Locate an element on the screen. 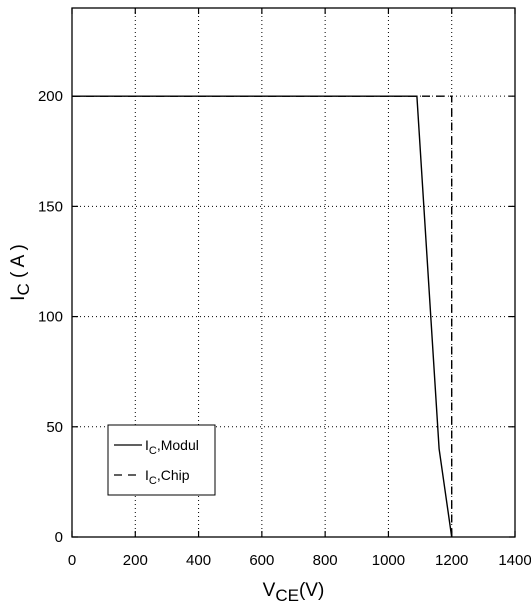 This screenshot has height=609, width=531. legend-label-modul: IC,Modul is located at coordinates (172, 447).